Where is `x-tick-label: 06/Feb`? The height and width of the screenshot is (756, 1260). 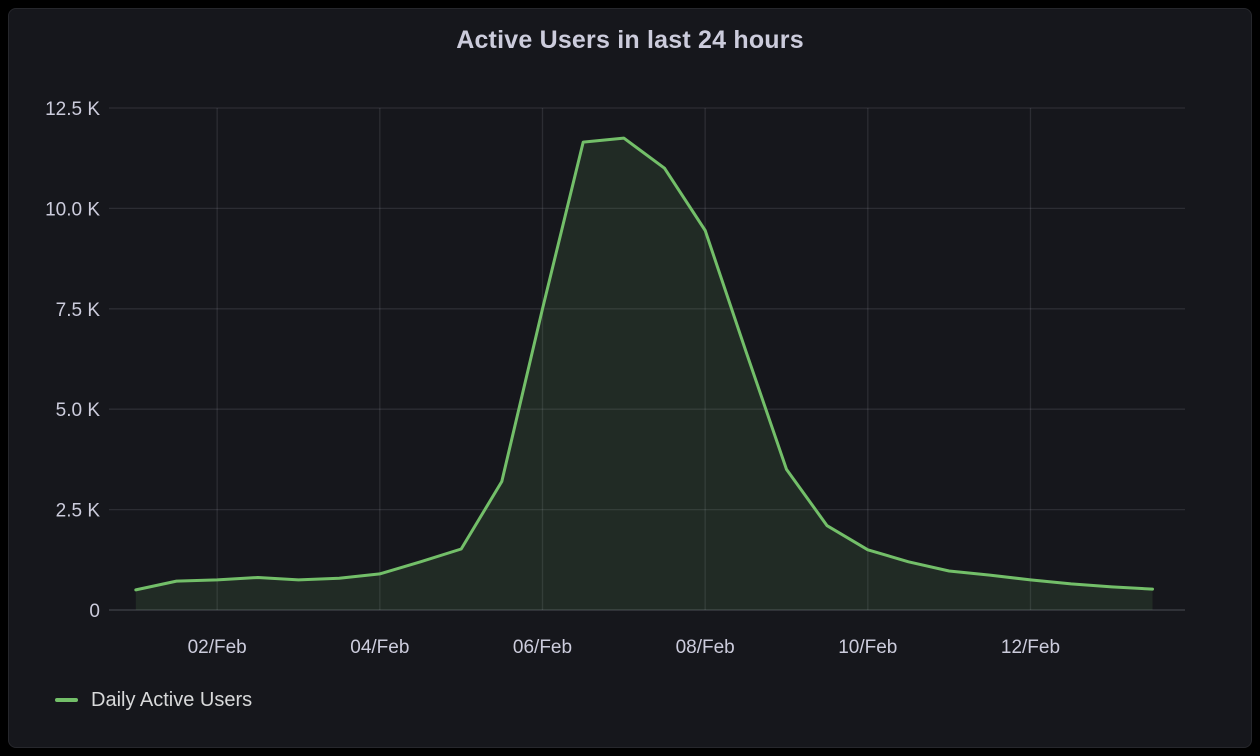 x-tick-label: 06/Feb is located at coordinates (542, 647).